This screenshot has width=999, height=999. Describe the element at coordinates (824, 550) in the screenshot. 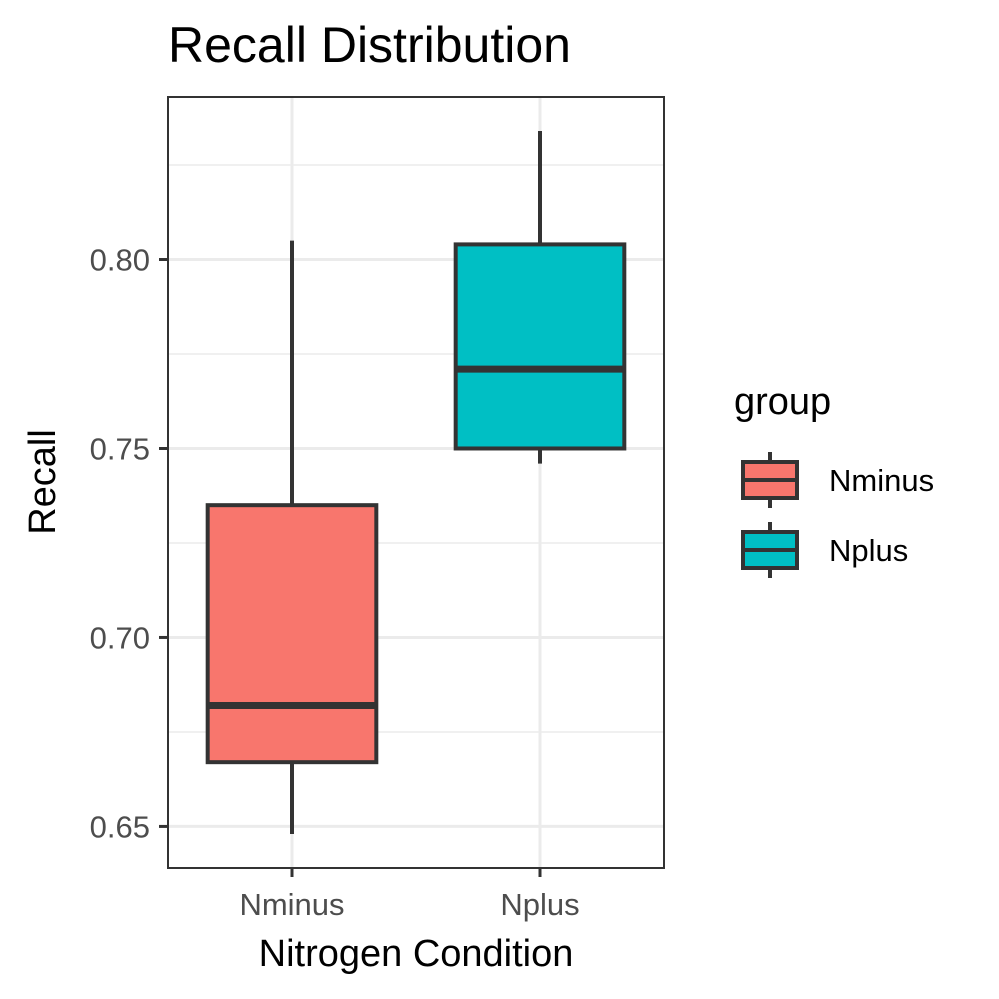

I see `legend-item-nplus: Nplus` at that location.